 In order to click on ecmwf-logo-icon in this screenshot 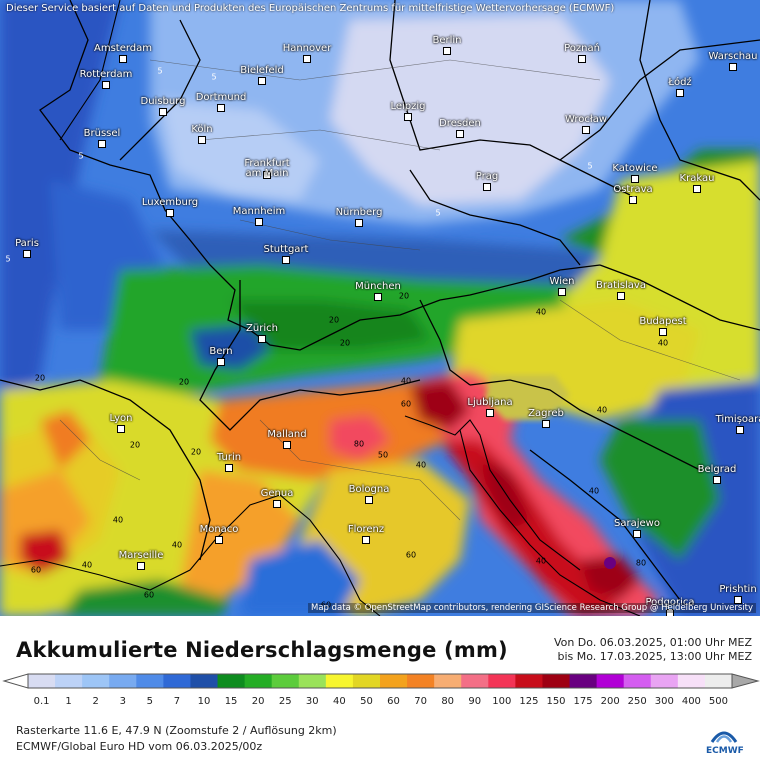, I will do `click(724, 737)`.